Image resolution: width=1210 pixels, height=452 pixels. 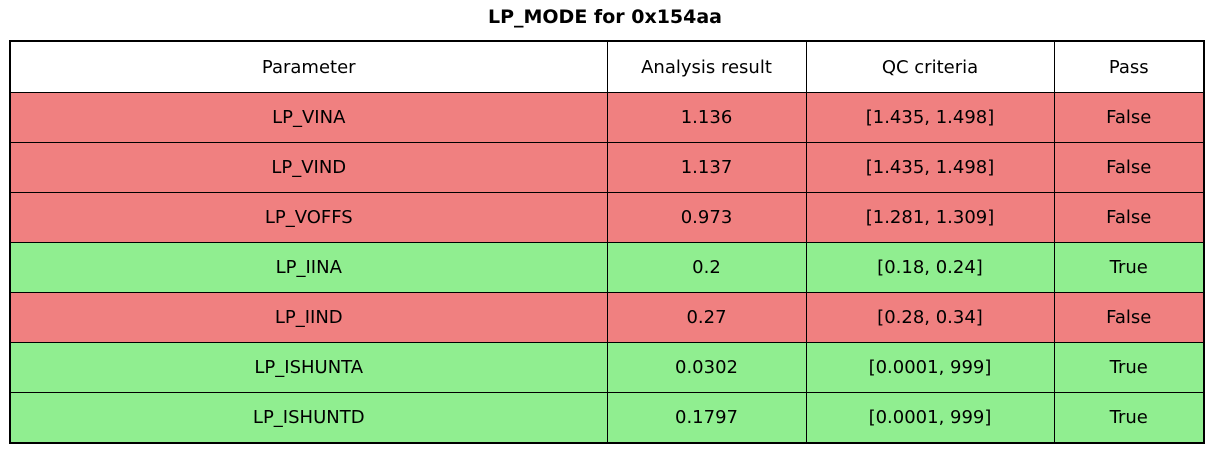 I want to click on column-header-parameter: Parameter, so click(x=308, y=66).